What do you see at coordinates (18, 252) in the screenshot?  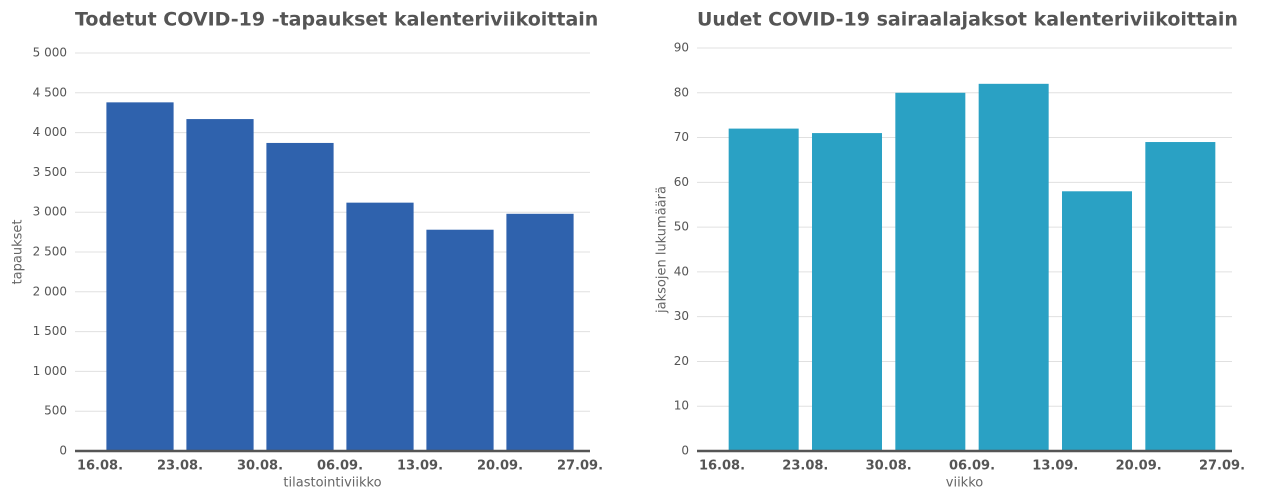 I see `y-axis-label: tapaukset` at bounding box center [18, 252].